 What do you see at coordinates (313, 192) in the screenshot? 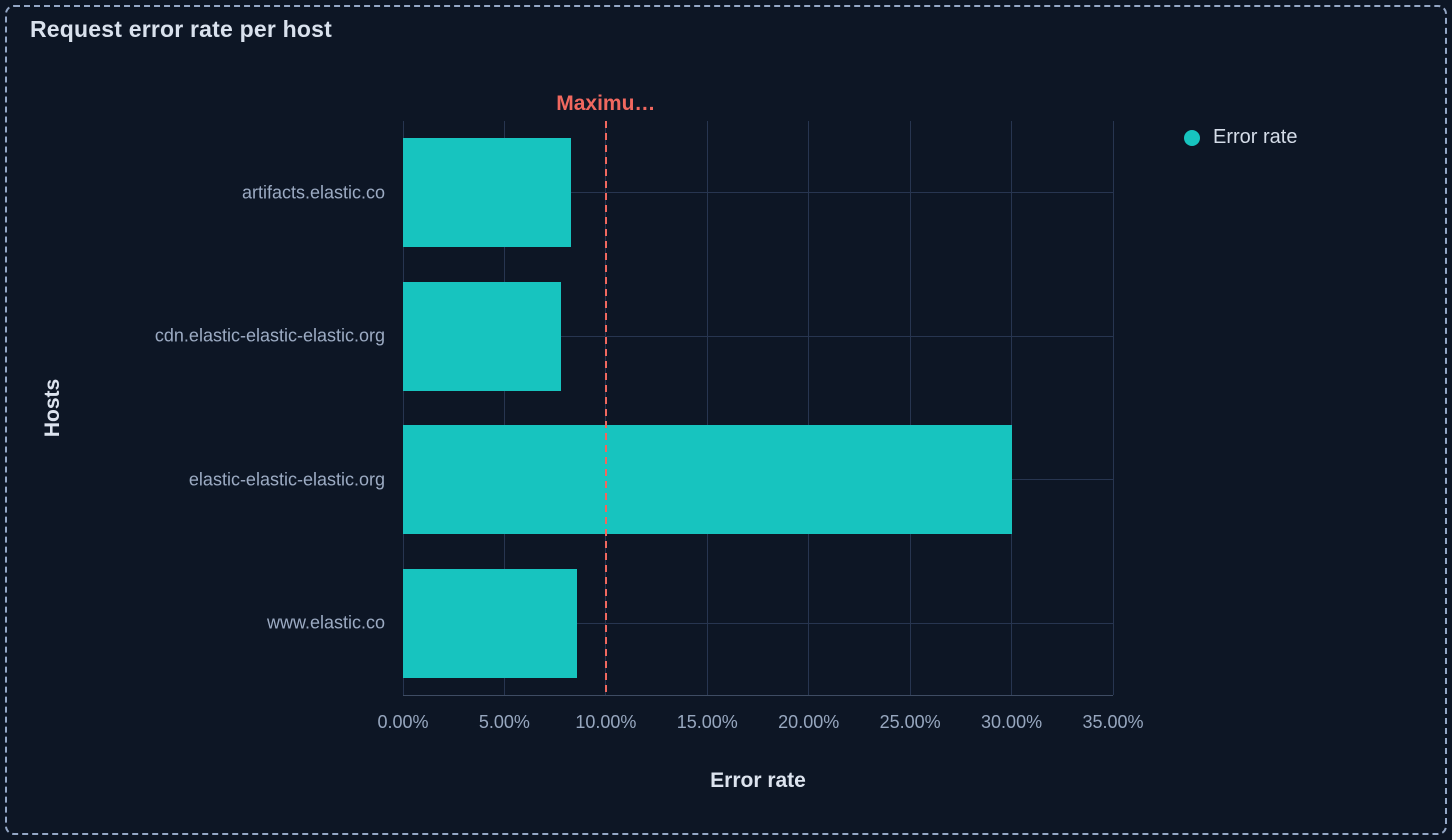
I see `y-category-label: artifacts.elastic.co` at bounding box center [313, 192].